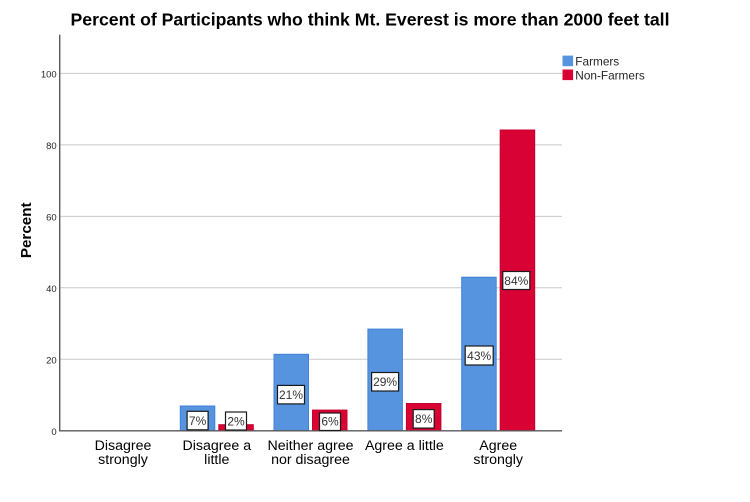 The width and height of the screenshot is (750, 502). I want to click on svg-text: Disagree a, so click(216, 446).